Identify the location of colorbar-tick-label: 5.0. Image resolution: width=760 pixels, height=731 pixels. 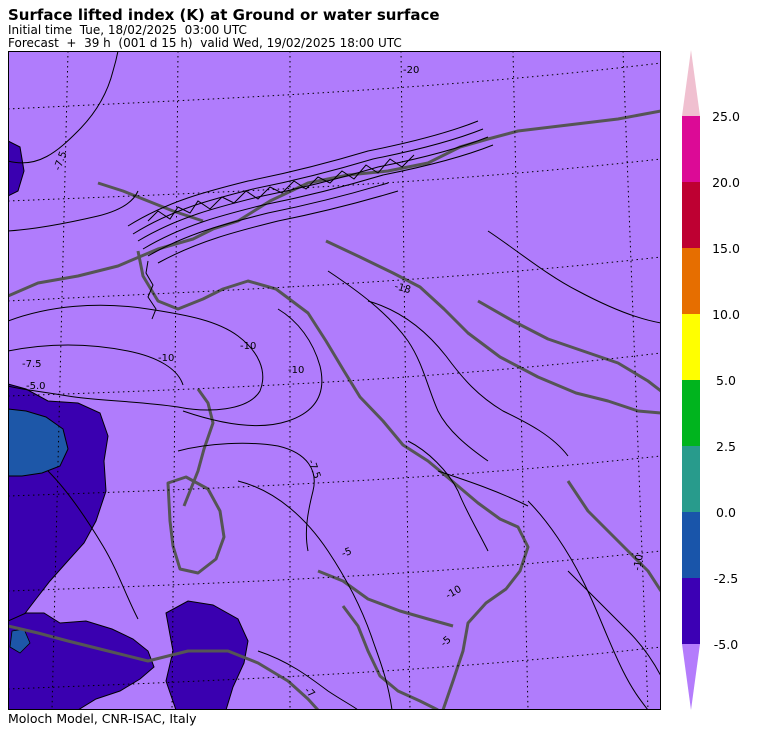
(726, 380).